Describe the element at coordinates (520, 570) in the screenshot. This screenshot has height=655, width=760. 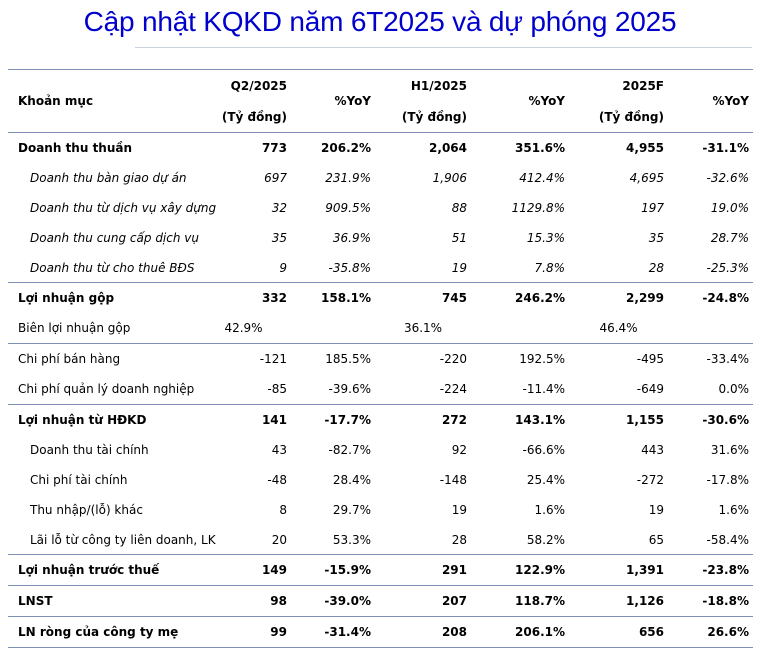
I see `cell-h1-yoy: 122.9%` at that location.